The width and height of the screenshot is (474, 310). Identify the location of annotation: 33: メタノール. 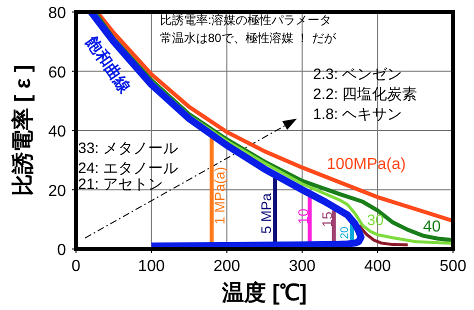
(128, 148).